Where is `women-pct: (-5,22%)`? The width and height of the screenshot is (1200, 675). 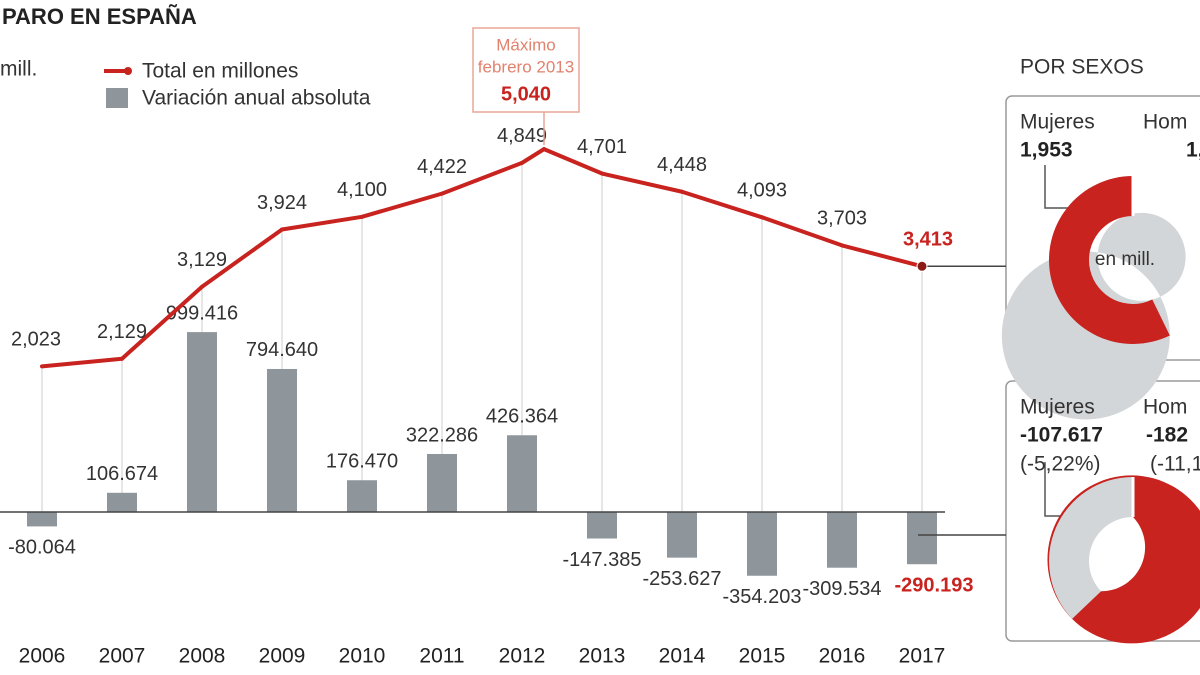
women-pct: (-5,22%) is located at coordinates (1060, 464).